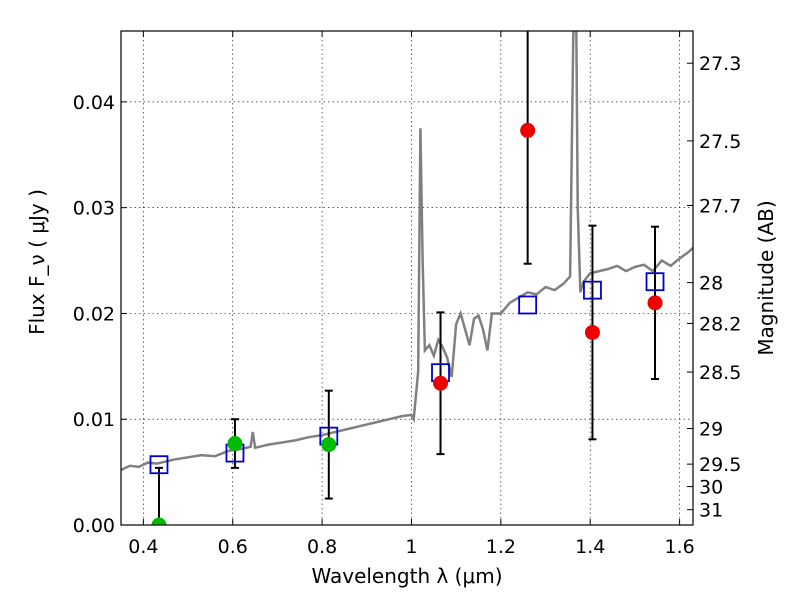 The image size is (800, 600). Describe the element at coordinates (711, 511) in the screenshot. I see `magnitude-tick-label: 31` at that location.